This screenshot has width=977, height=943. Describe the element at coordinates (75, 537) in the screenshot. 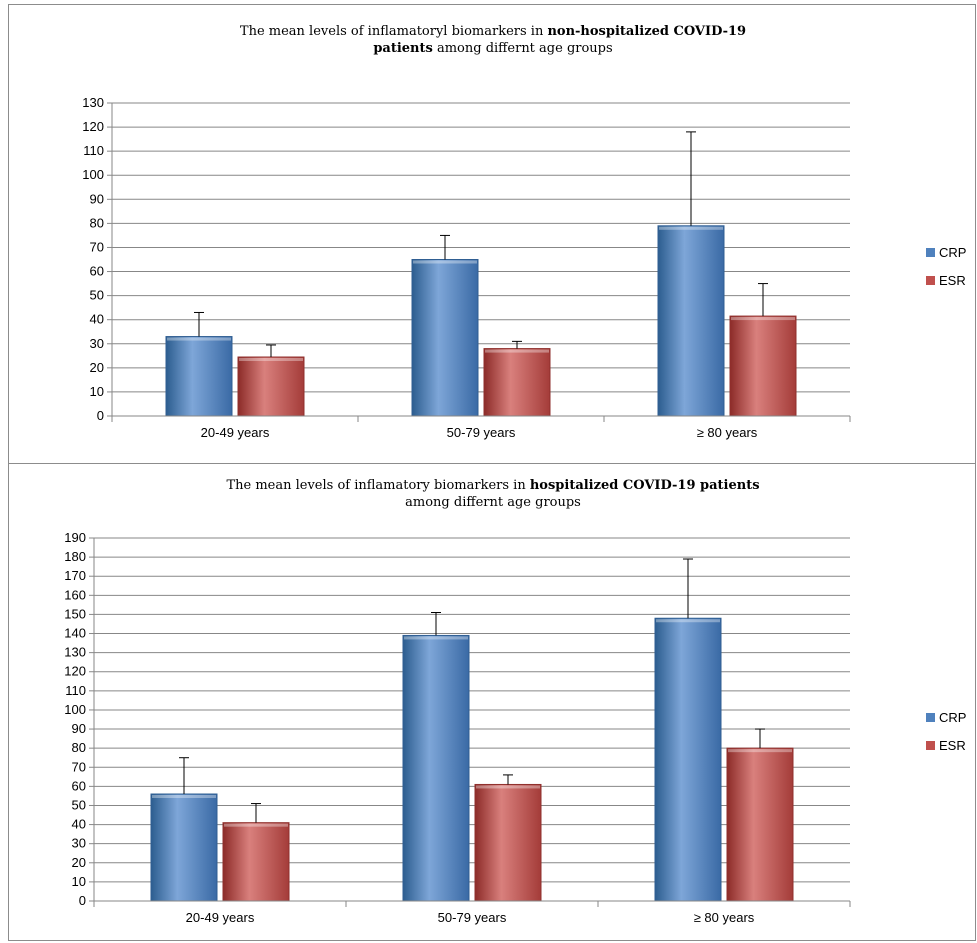

I see `y-tick-label: 190` at that location.